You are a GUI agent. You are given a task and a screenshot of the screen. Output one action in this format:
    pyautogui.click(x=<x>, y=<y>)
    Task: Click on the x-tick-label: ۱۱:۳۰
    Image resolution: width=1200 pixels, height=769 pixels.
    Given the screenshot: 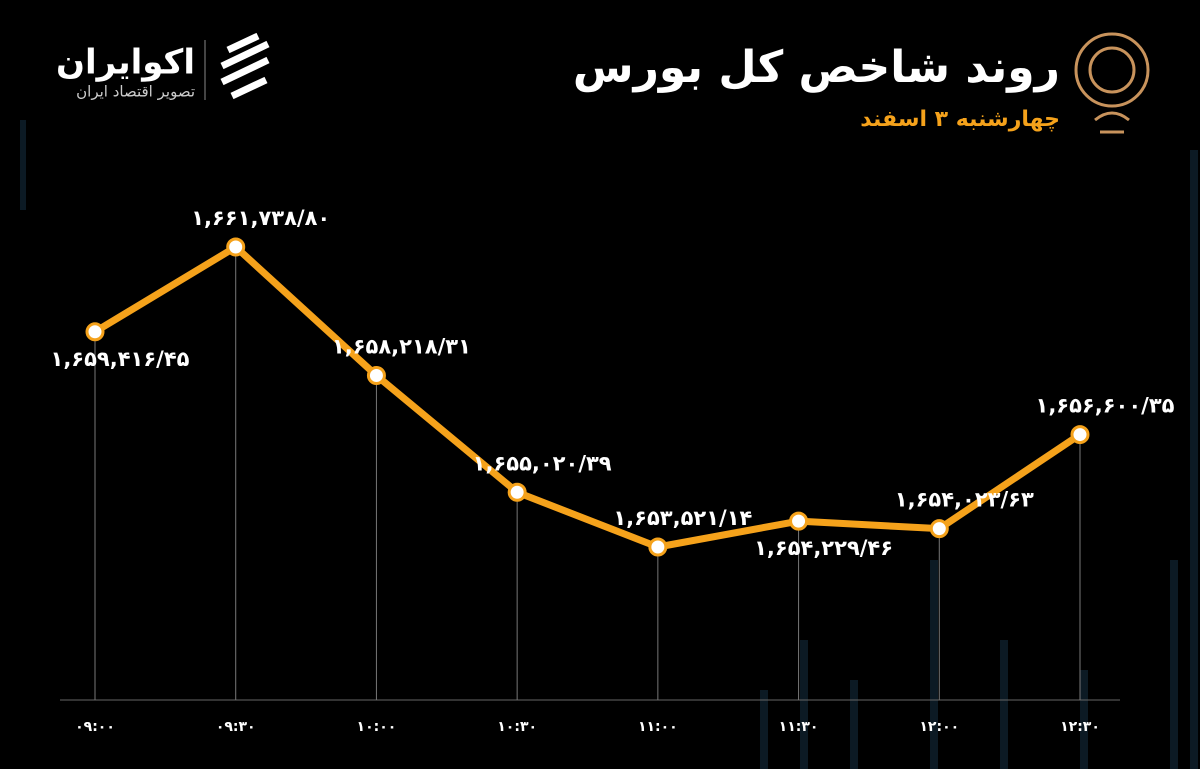 What is the action you would take?
    pyautogui.click(x=799, y=727)
    